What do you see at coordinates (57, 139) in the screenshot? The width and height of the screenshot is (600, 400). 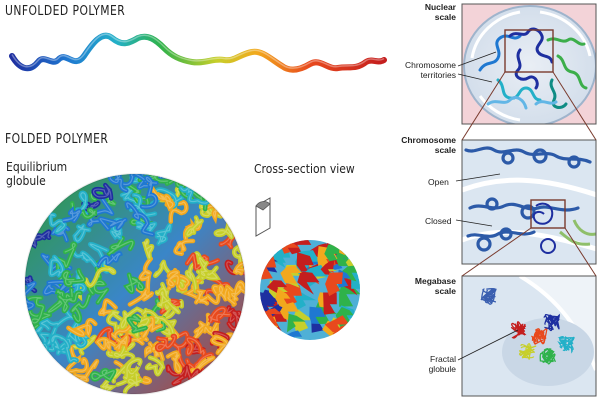 I see `folded-polymer-heading: FOLDED POLYMER` at bounding box center [57, 139].